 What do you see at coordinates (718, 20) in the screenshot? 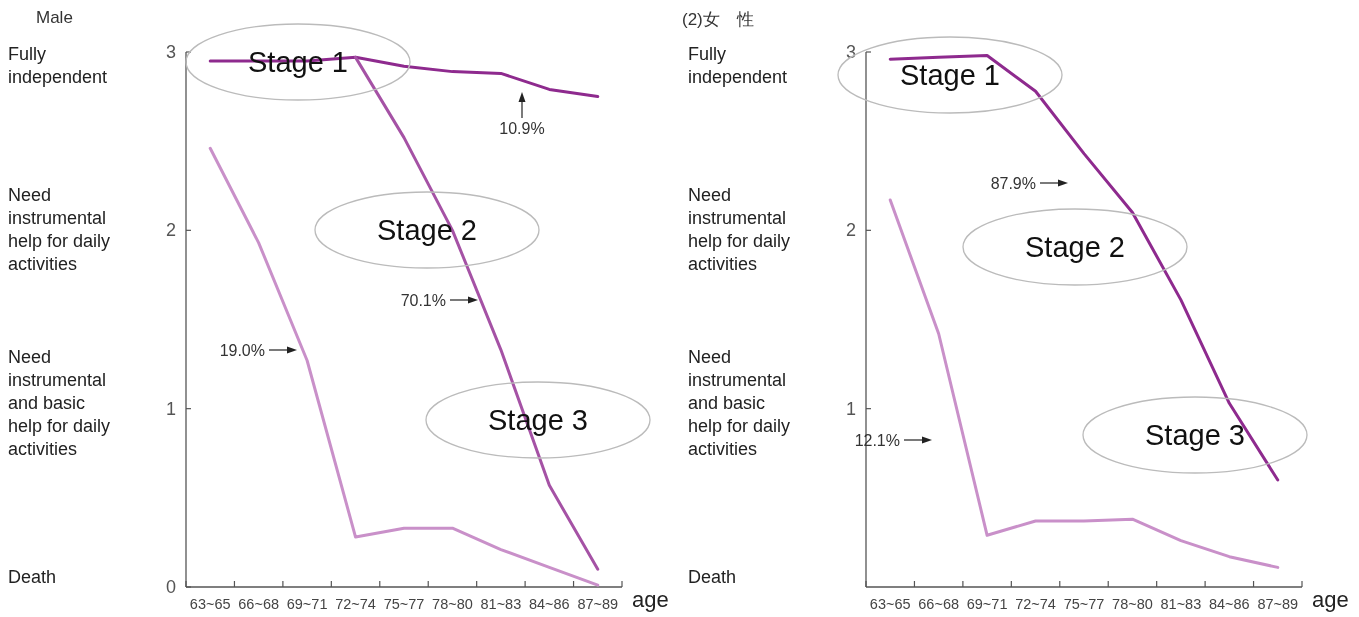
I see `text: (2)女 性` at bounding box center [718, 20].